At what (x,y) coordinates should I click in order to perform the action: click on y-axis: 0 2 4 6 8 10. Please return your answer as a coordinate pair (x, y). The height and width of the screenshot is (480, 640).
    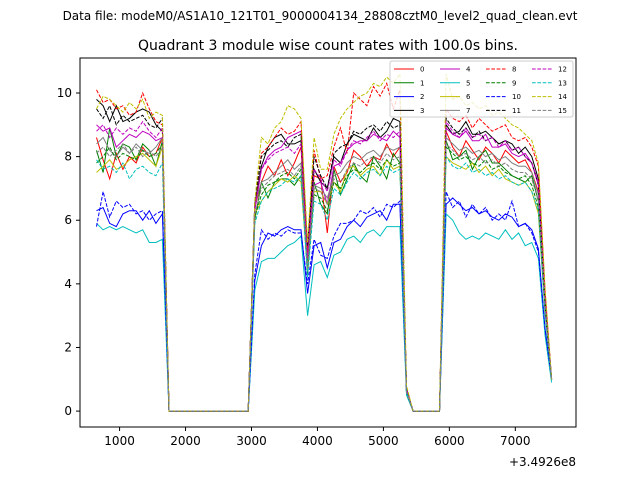
    Looking at the image, I should click on (68, 252).